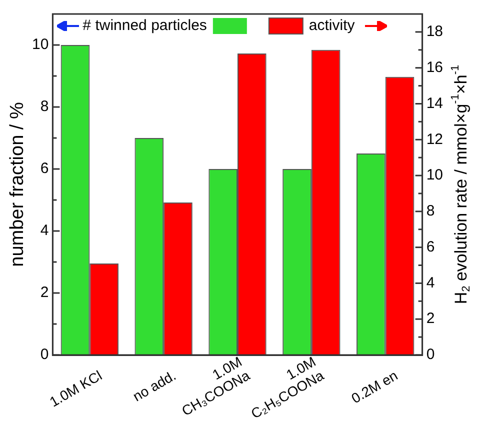 The height and width of the screenshot is (429, 479). What do you see at coordinates (44, 355) in the screenshot?
I see `y-tick-label: 0` at bounding box center [44, 355].